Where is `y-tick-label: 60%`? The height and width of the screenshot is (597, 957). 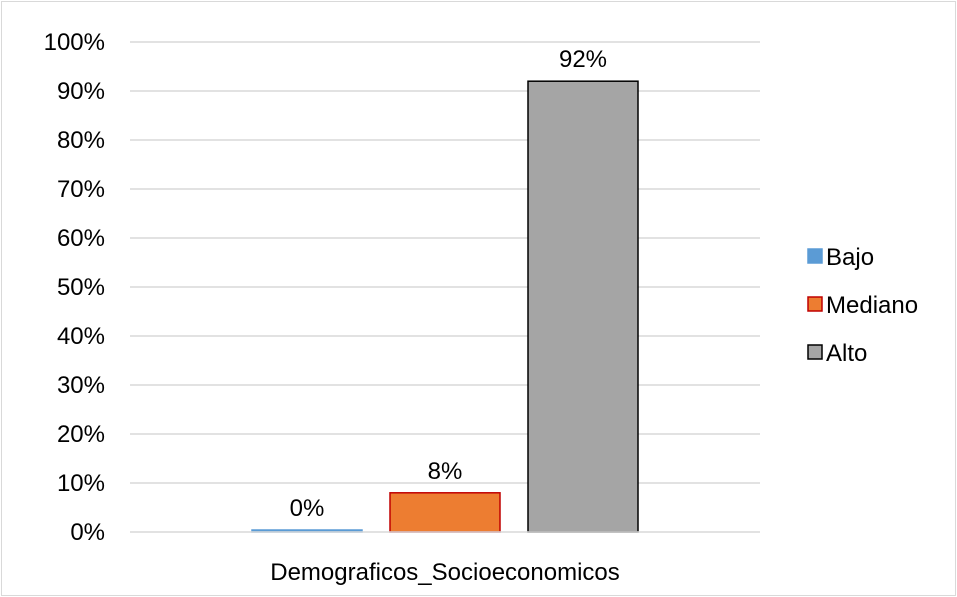
y-tick-label: 60% is located at coordinates (81, 238).